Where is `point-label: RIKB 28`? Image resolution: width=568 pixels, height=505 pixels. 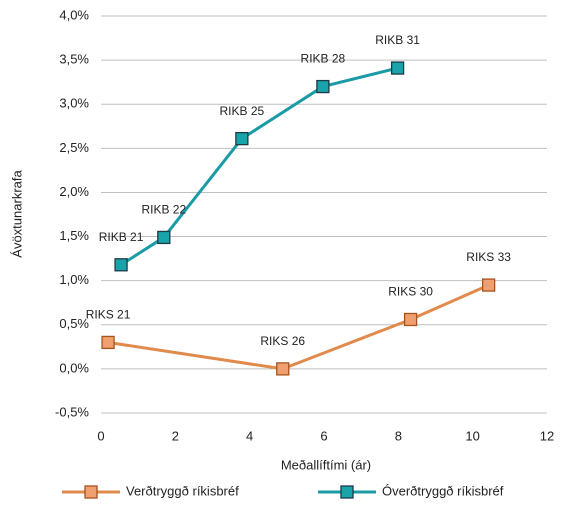
point-label: RIKB 28 is located at coordinates (323, 59).